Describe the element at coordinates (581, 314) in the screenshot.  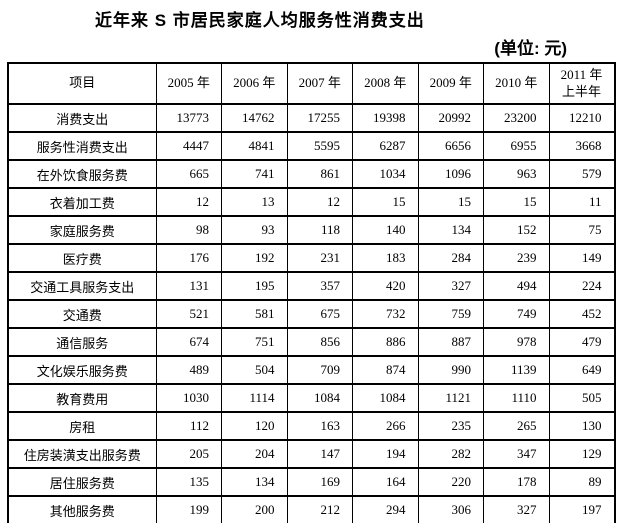
I see `cell-value: 452` at that location.